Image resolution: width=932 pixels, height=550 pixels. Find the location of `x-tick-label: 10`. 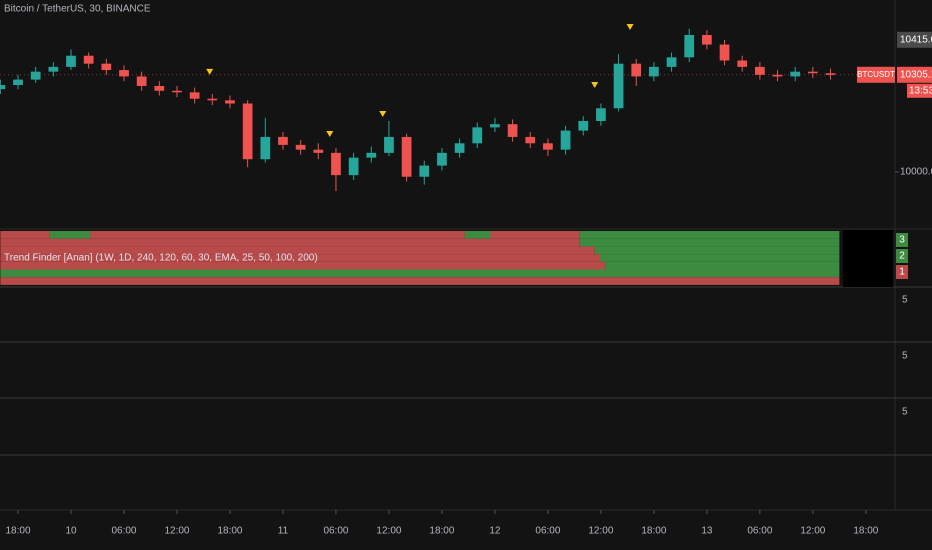

x-tick-label: 10 is located at coordinates (71, 531).